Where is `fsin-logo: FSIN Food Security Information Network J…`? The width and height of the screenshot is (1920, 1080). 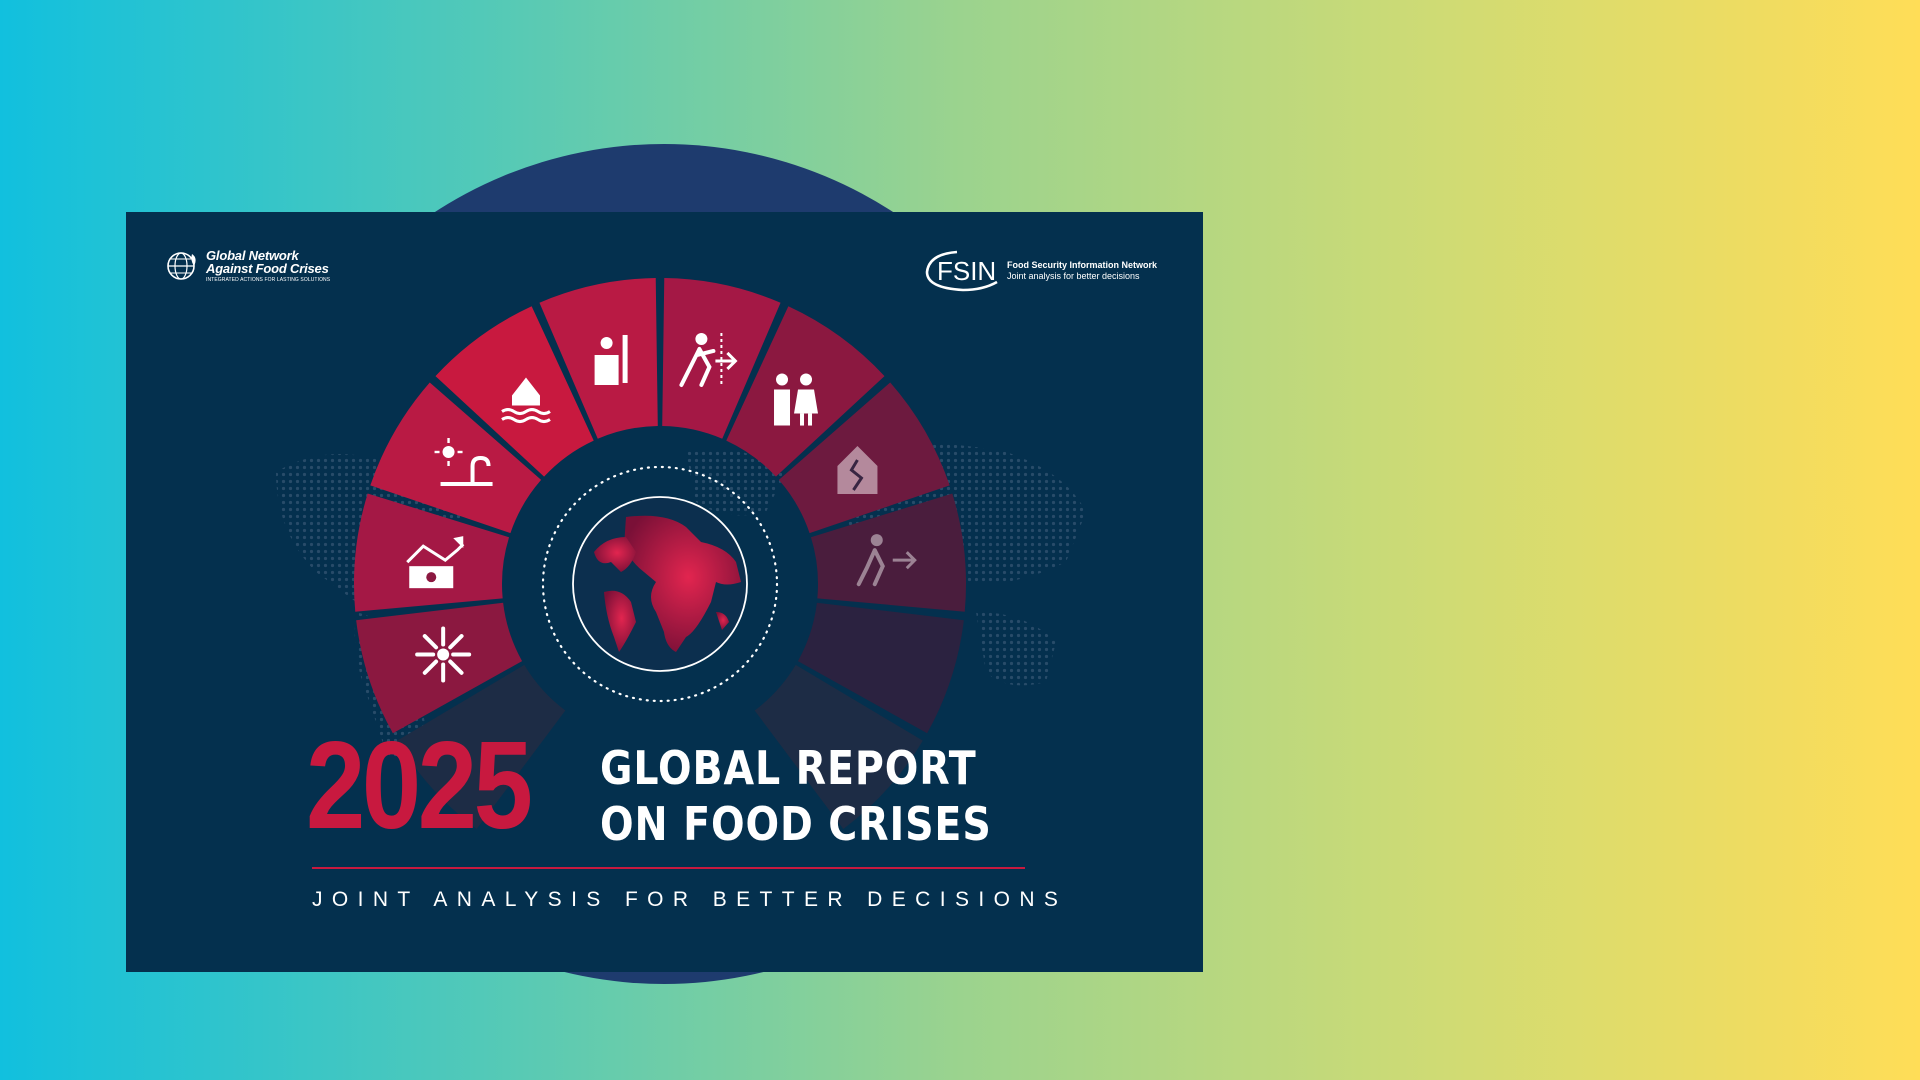 fsin-logo: FSIN Food Security Information Network J… is located at coordinates (1040, 271).